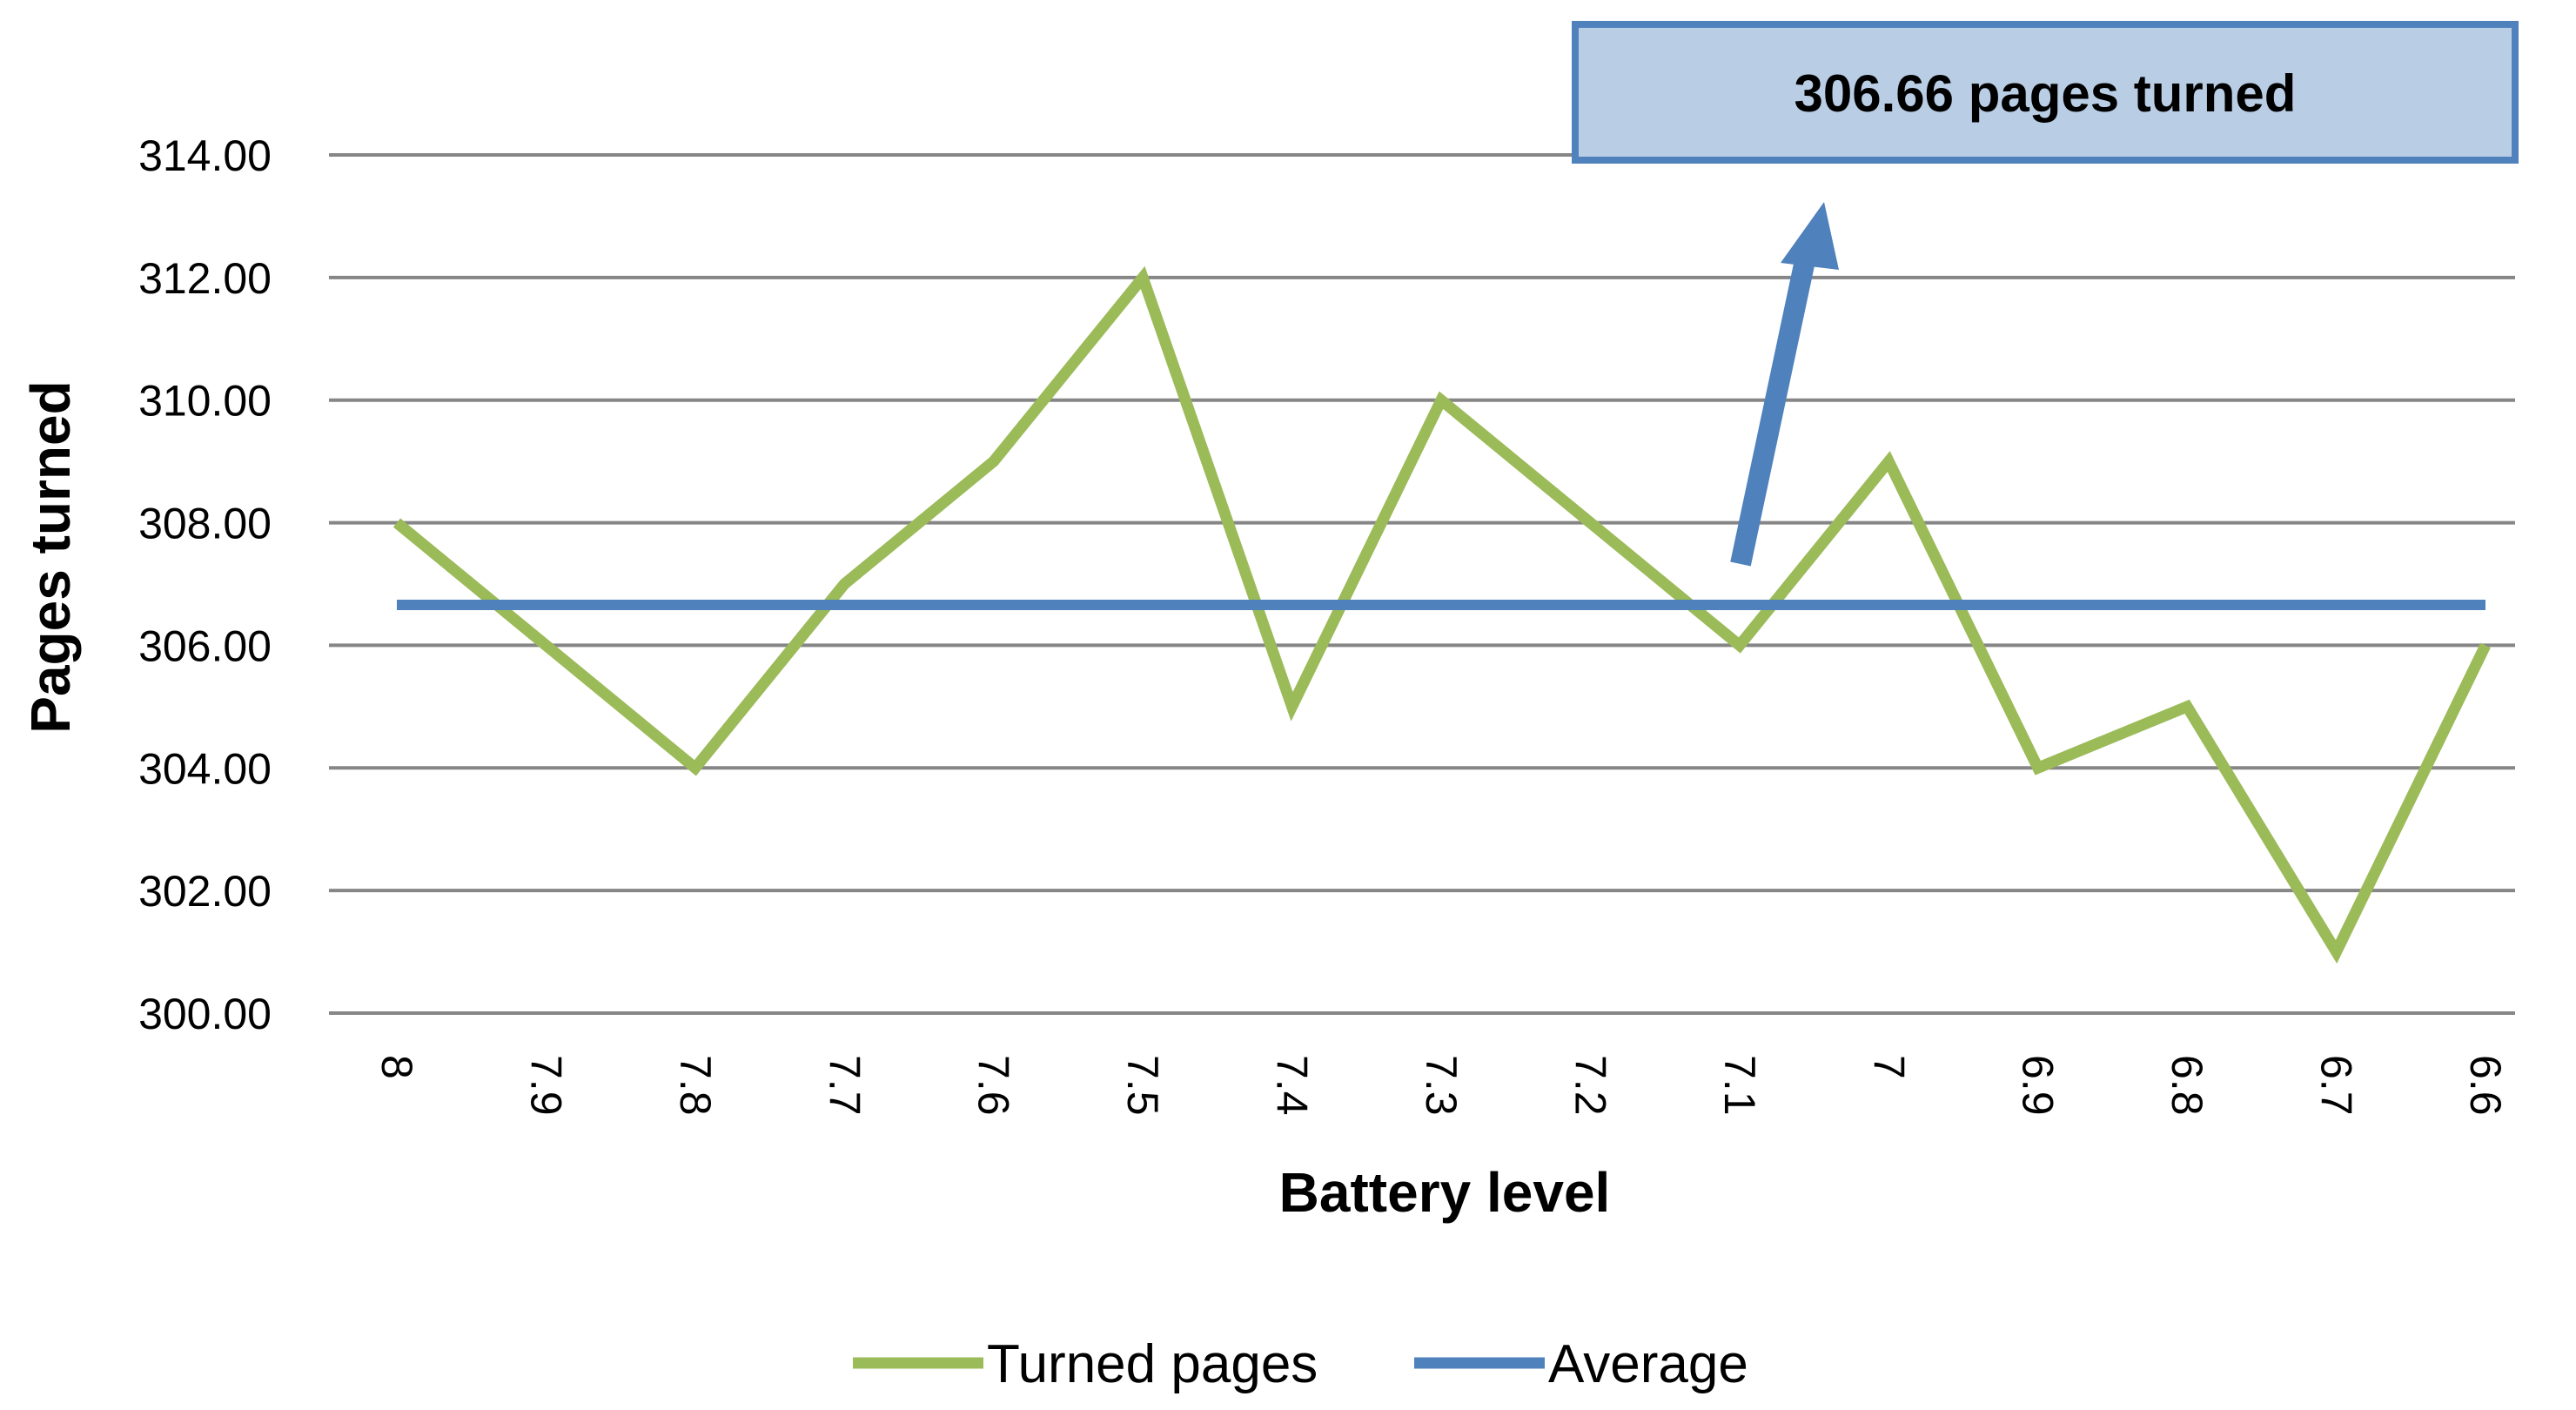 Image resolution: width=2576 pixels, height=1410 pixels. What do you see at coordinates (2187, 1085) in the screenshot?
I see `x-tick-label: 6.8` at bounding box center [2187, 1085].